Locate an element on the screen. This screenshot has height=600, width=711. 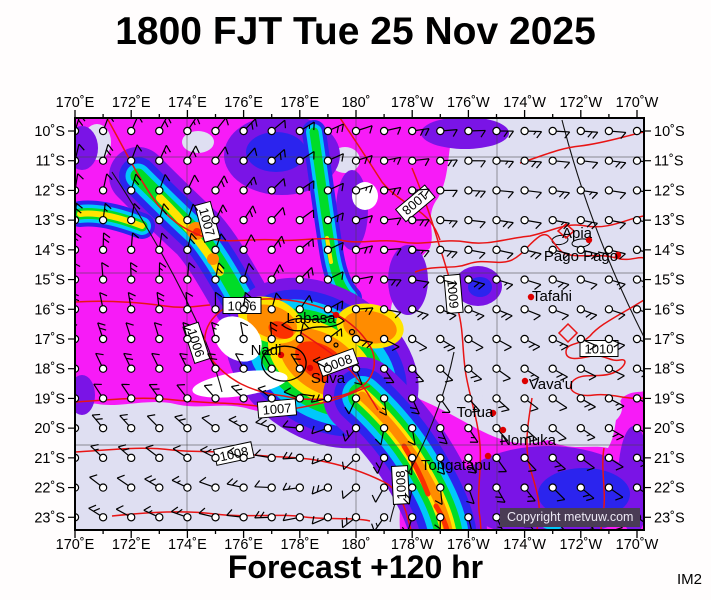
lon-label: 170˚E is located at coordinates (75, 103).